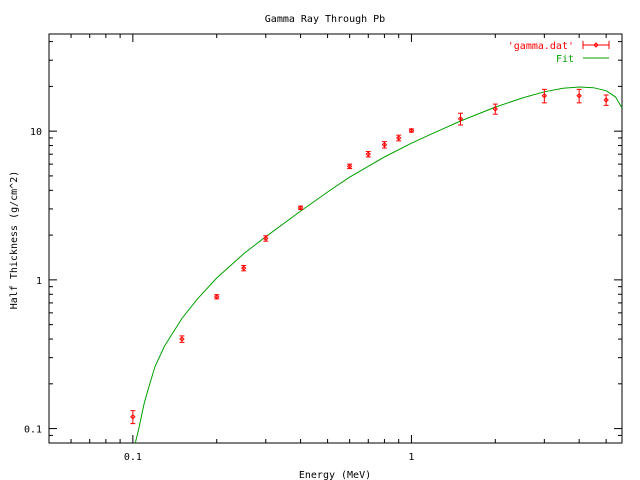 This screenshot has width=640, height=480. I want to click on legend-label-fit: Fit, so click(565, 59).